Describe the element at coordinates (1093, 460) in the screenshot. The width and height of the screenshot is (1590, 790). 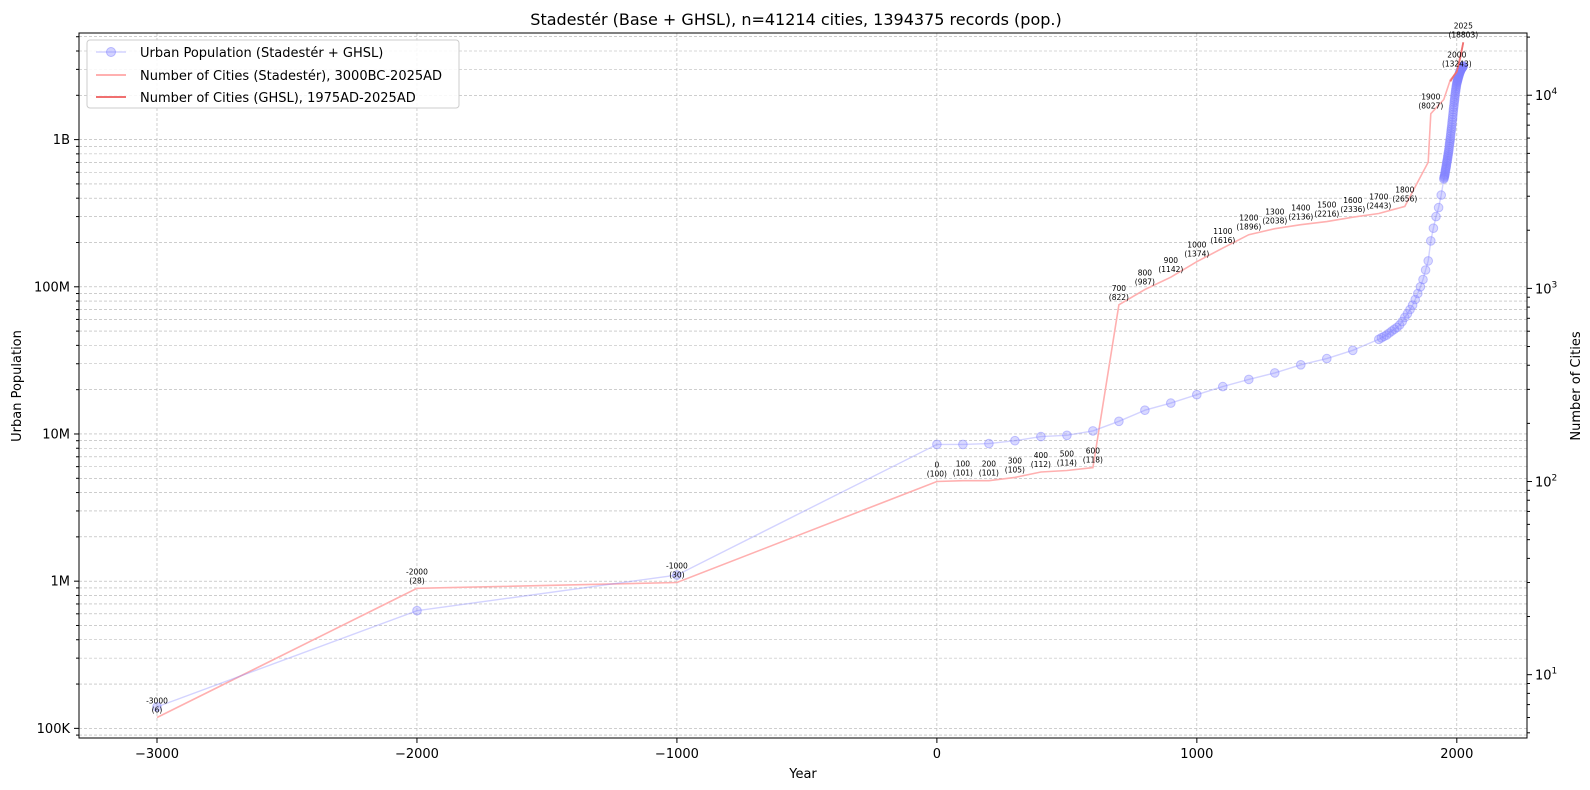
I see `annotation-count: (118)` at that location.